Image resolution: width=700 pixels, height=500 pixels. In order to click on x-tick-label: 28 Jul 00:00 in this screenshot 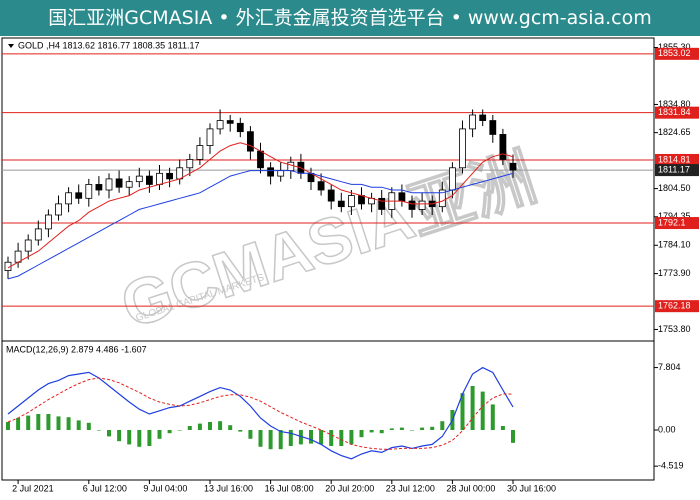, I will do `click(470, 488)`.